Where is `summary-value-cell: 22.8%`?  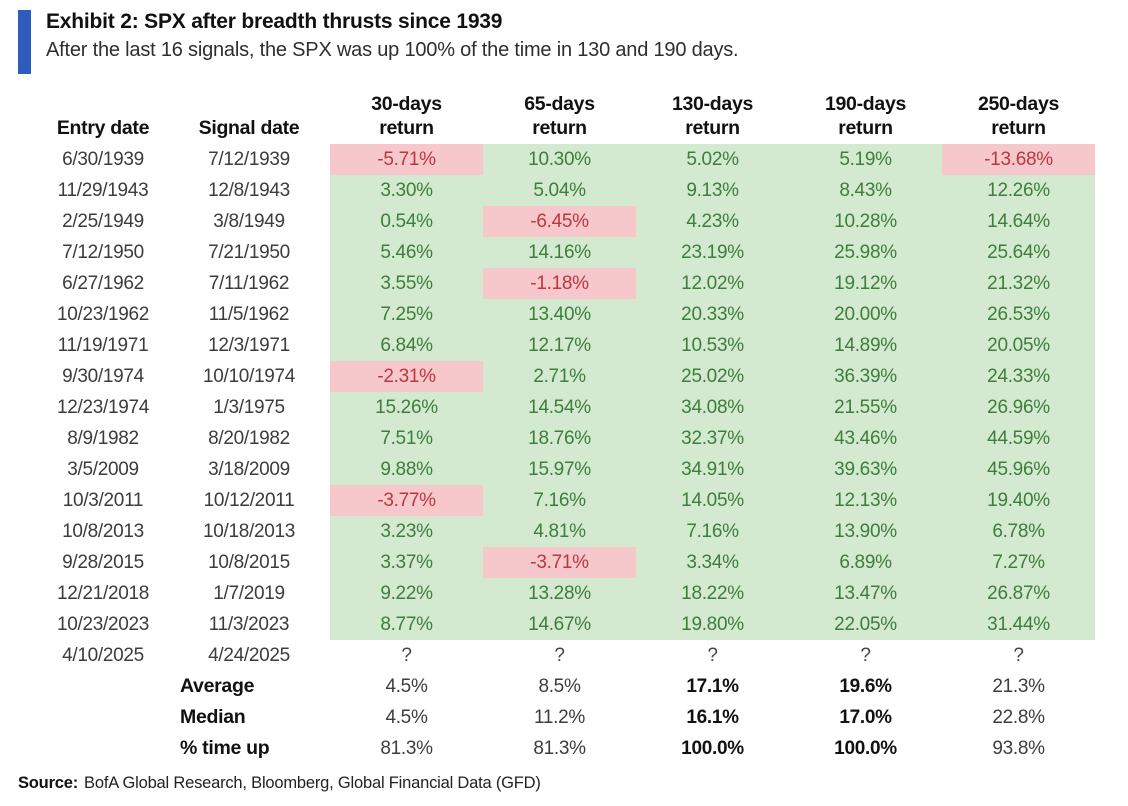
summary-value-cell: 22.8% is located at coordinates (1018, 717).